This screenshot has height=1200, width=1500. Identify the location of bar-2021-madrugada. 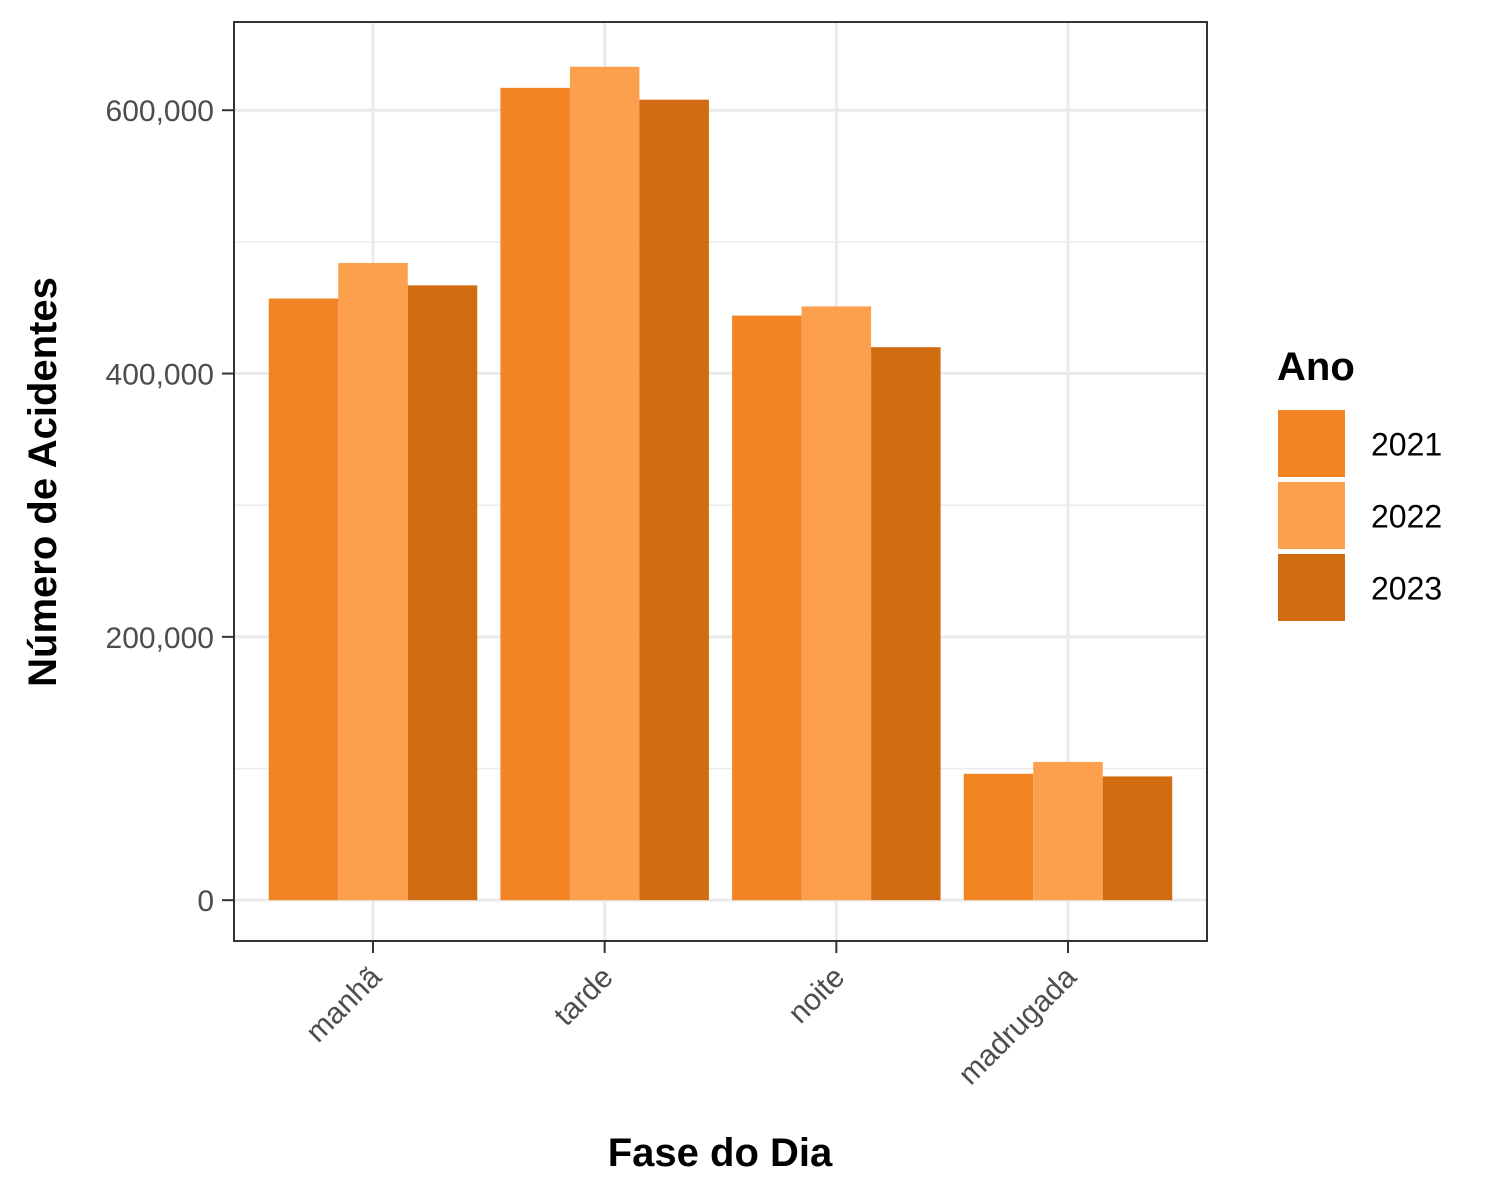
(998, 837).